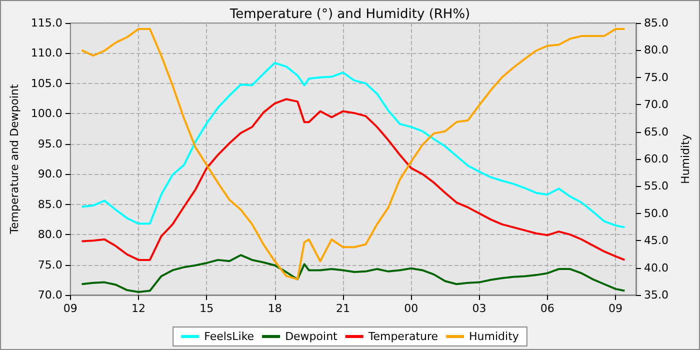 The width and height of the screenshot is (700, 350). Describe the element at coordinates (229, 336) in the screenshot. I see `legend-label: FeelsLike` at that location.